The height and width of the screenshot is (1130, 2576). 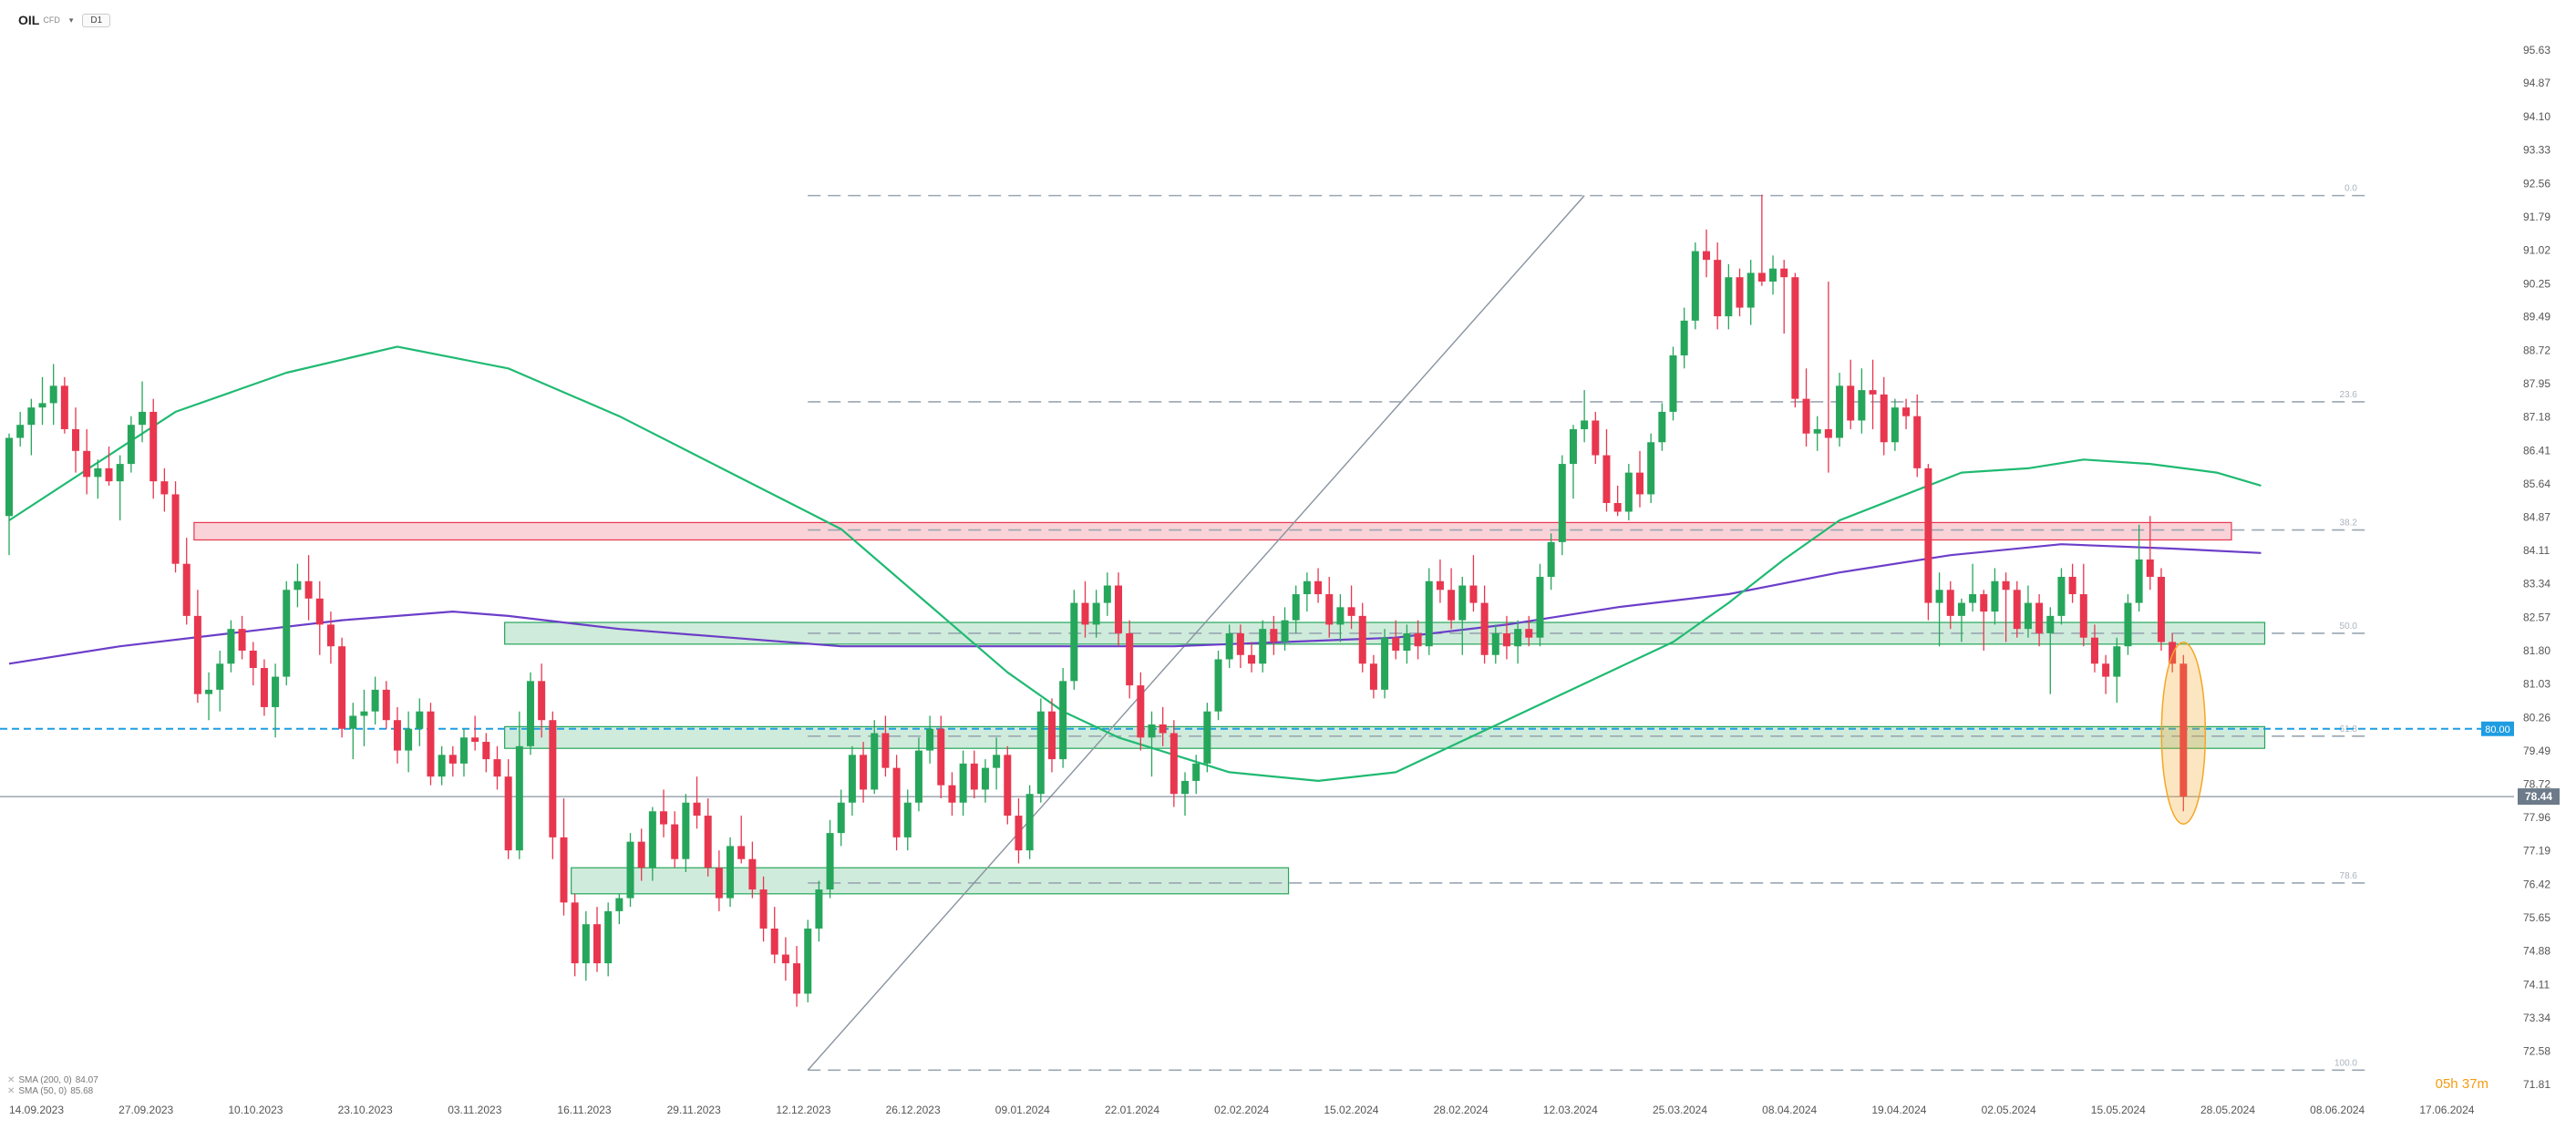 What do you see at coordinates (2118, 1110) in the screenshot?
I see `time-tick-label: 15.05.2024` at bounding box center [2118, 1110].